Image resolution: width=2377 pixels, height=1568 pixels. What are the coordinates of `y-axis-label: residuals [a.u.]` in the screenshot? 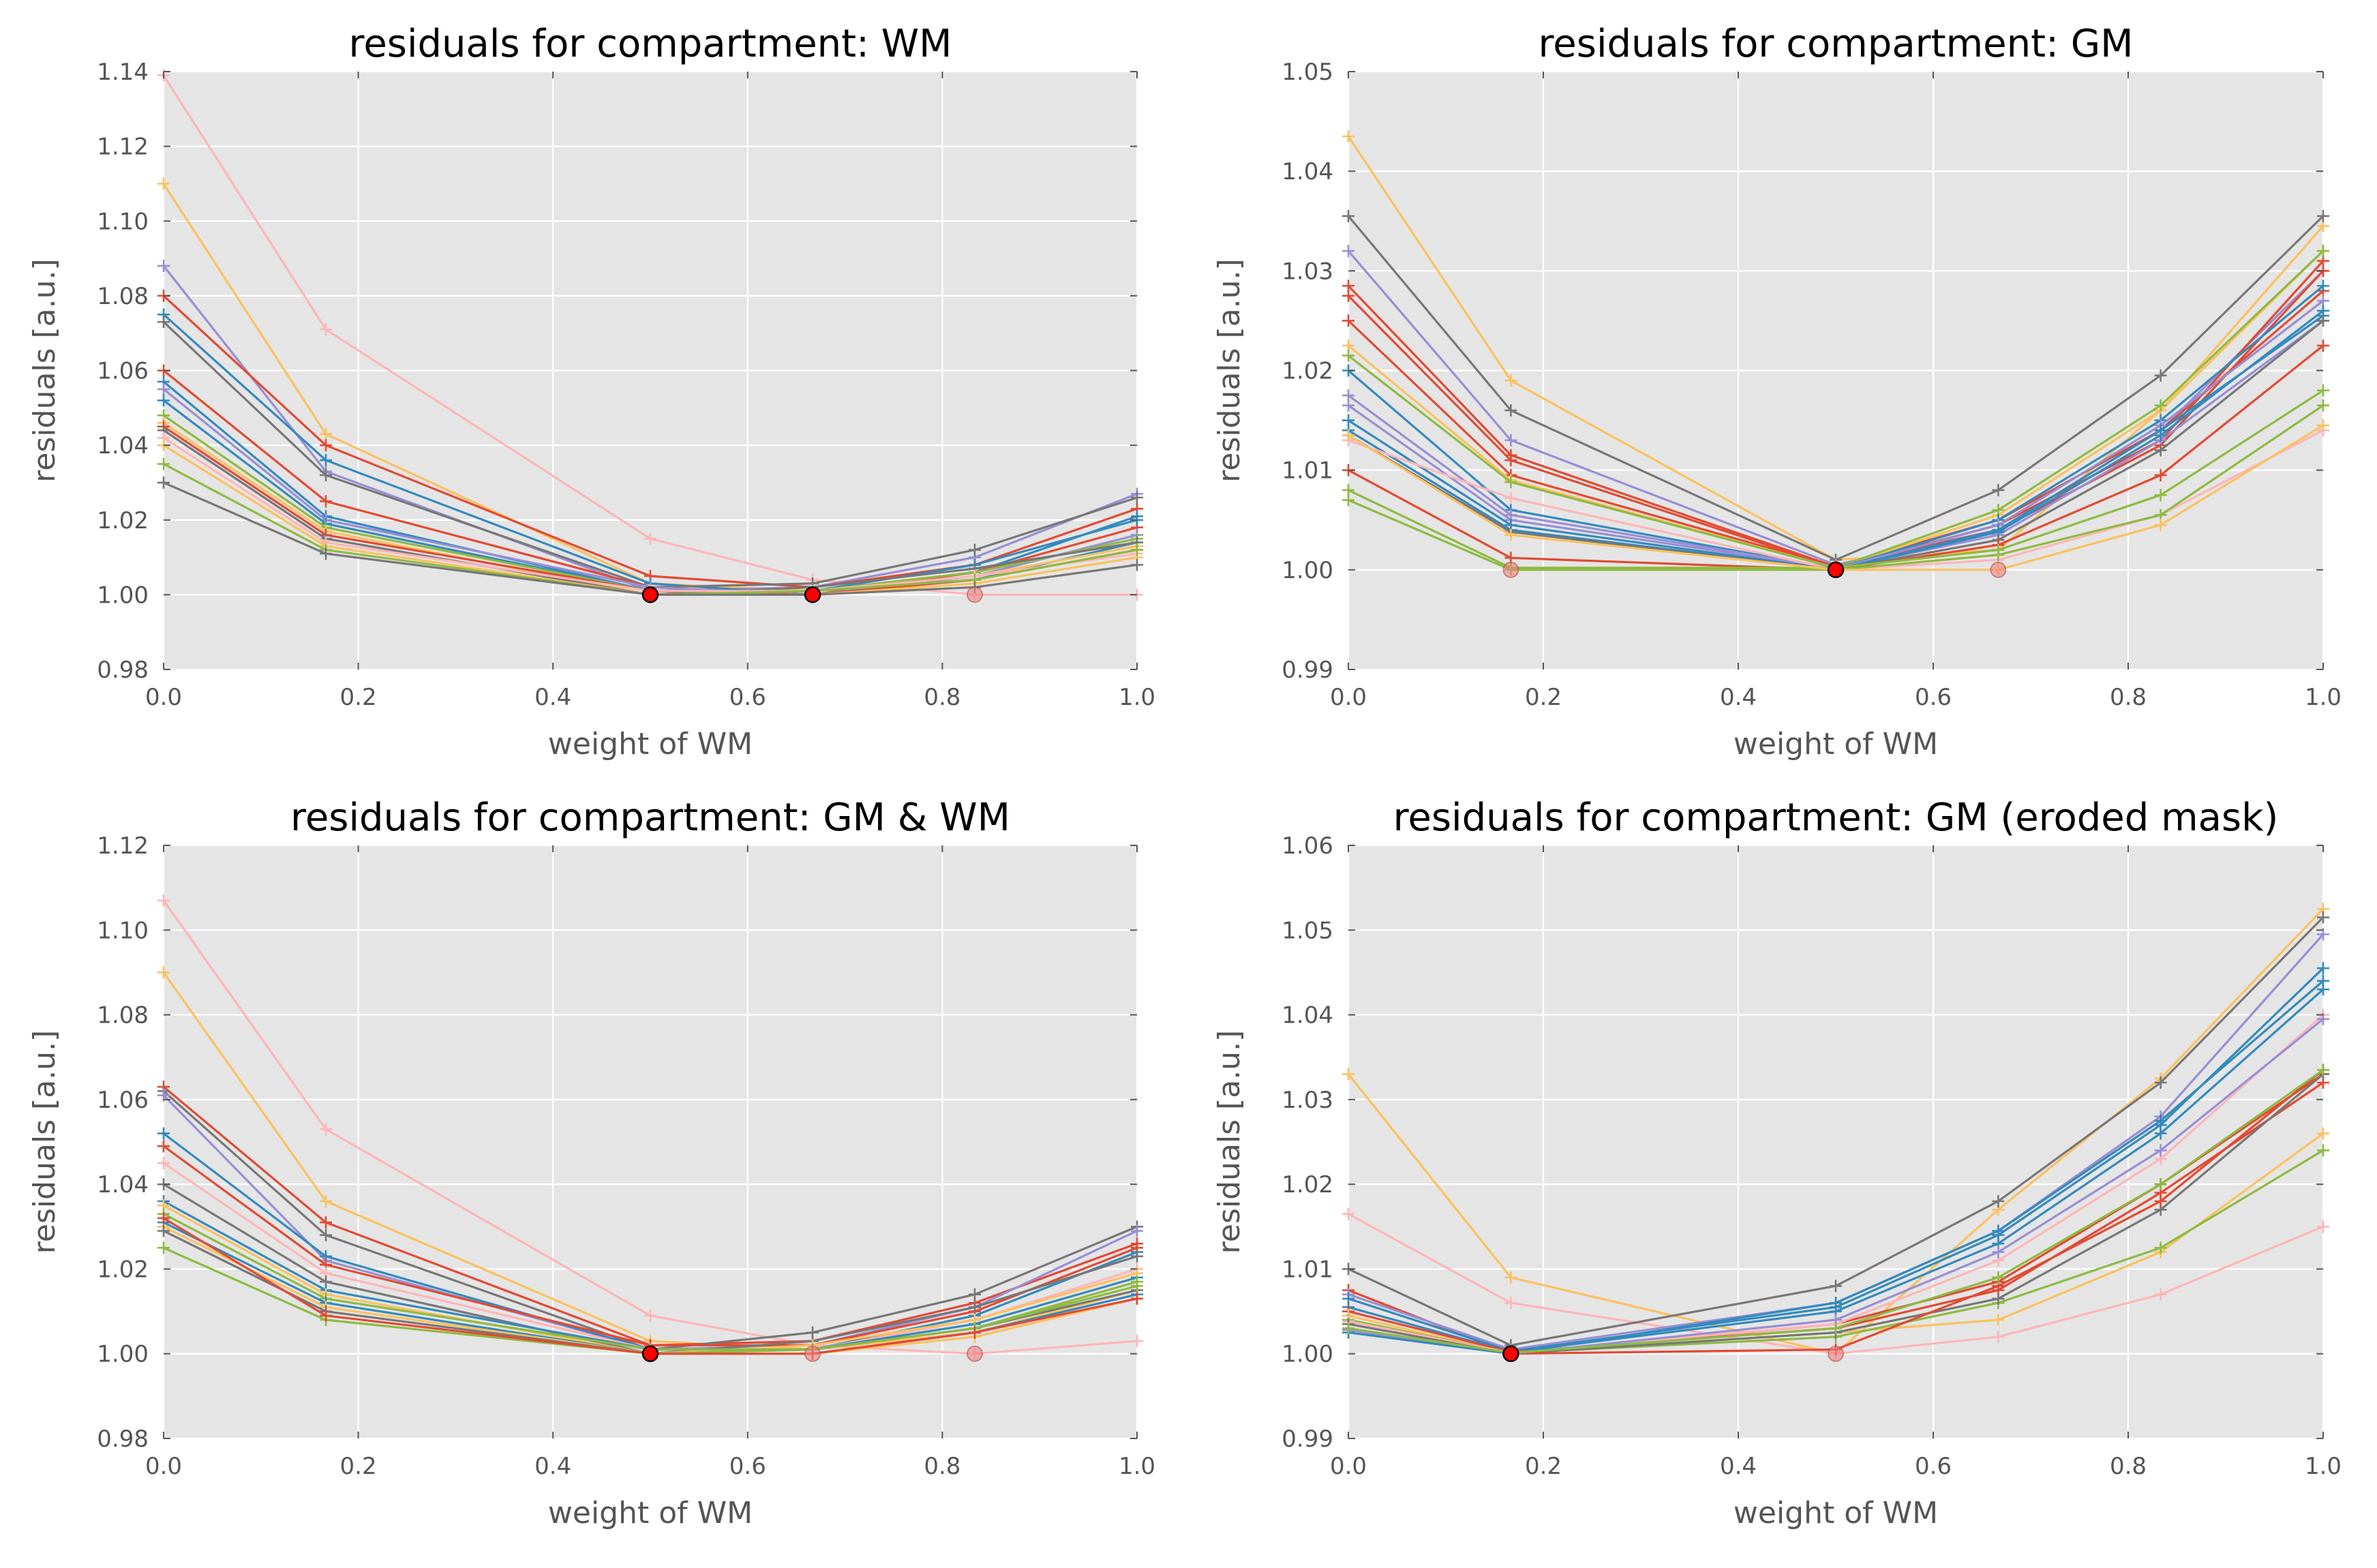 It's located at (1229, 1142).